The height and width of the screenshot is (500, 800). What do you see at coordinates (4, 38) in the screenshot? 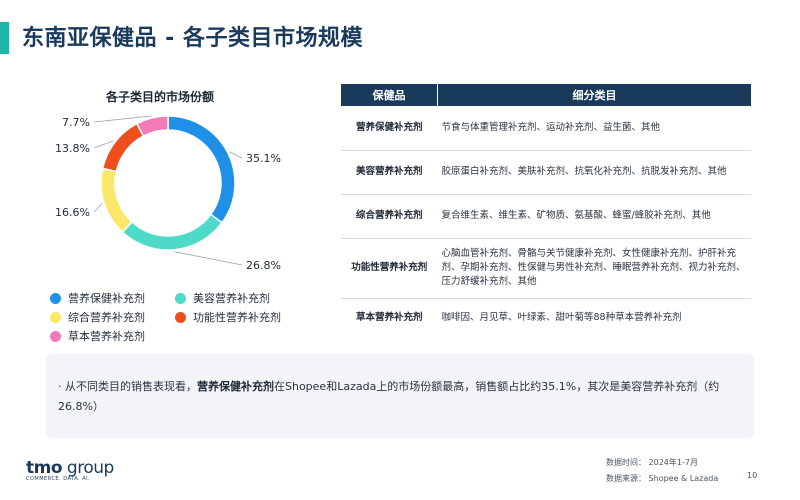
I see `title-accent-bar` at bounding box center [4, 38].